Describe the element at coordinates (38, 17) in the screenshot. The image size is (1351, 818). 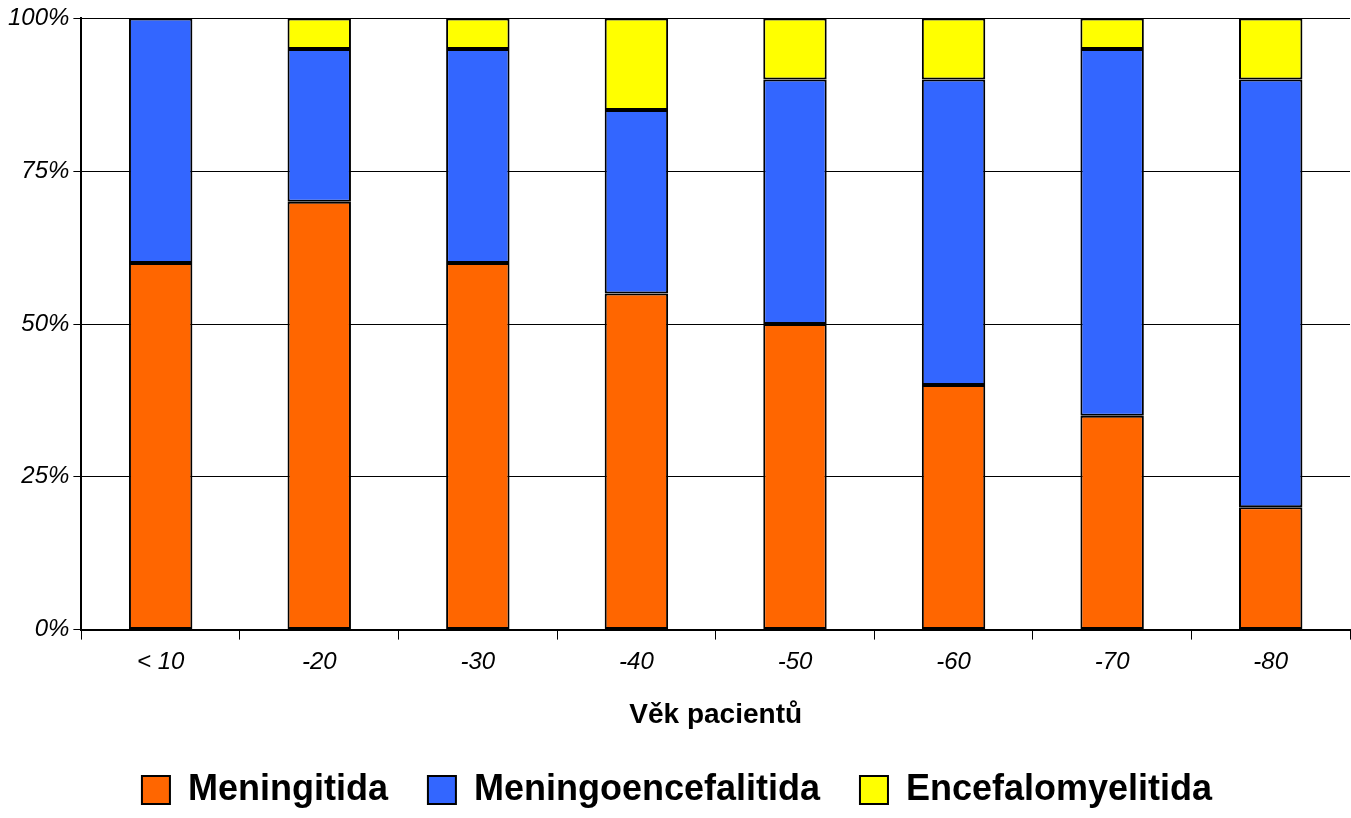
I see `y-tick-label: 100%` at that location.